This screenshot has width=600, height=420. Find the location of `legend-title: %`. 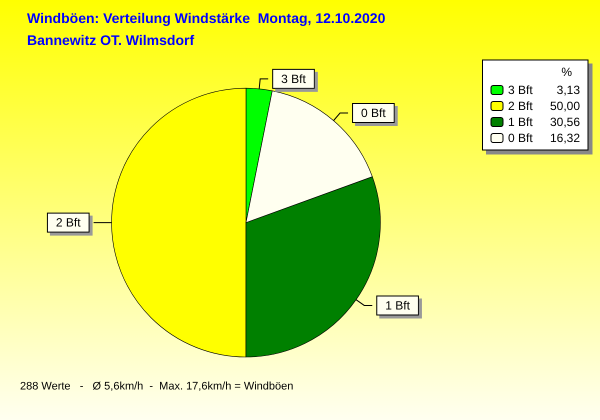

legend-title: % is located at coordinates (566, 72).